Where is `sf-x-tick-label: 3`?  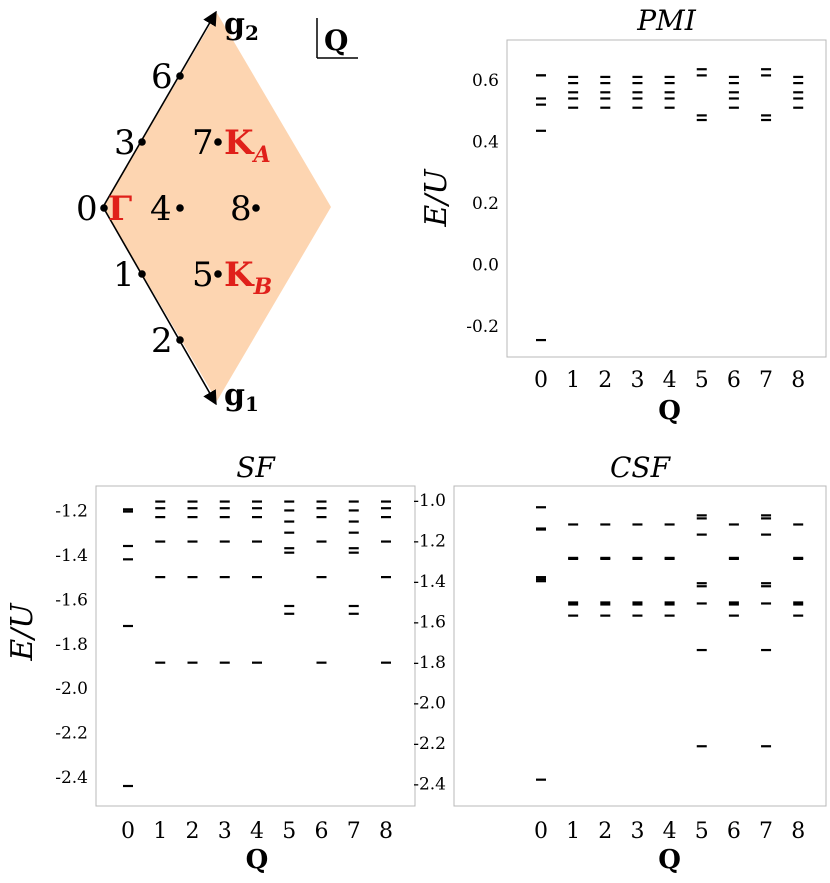
sf-x-tick-label: 3 is located at coordinates (225, 831).